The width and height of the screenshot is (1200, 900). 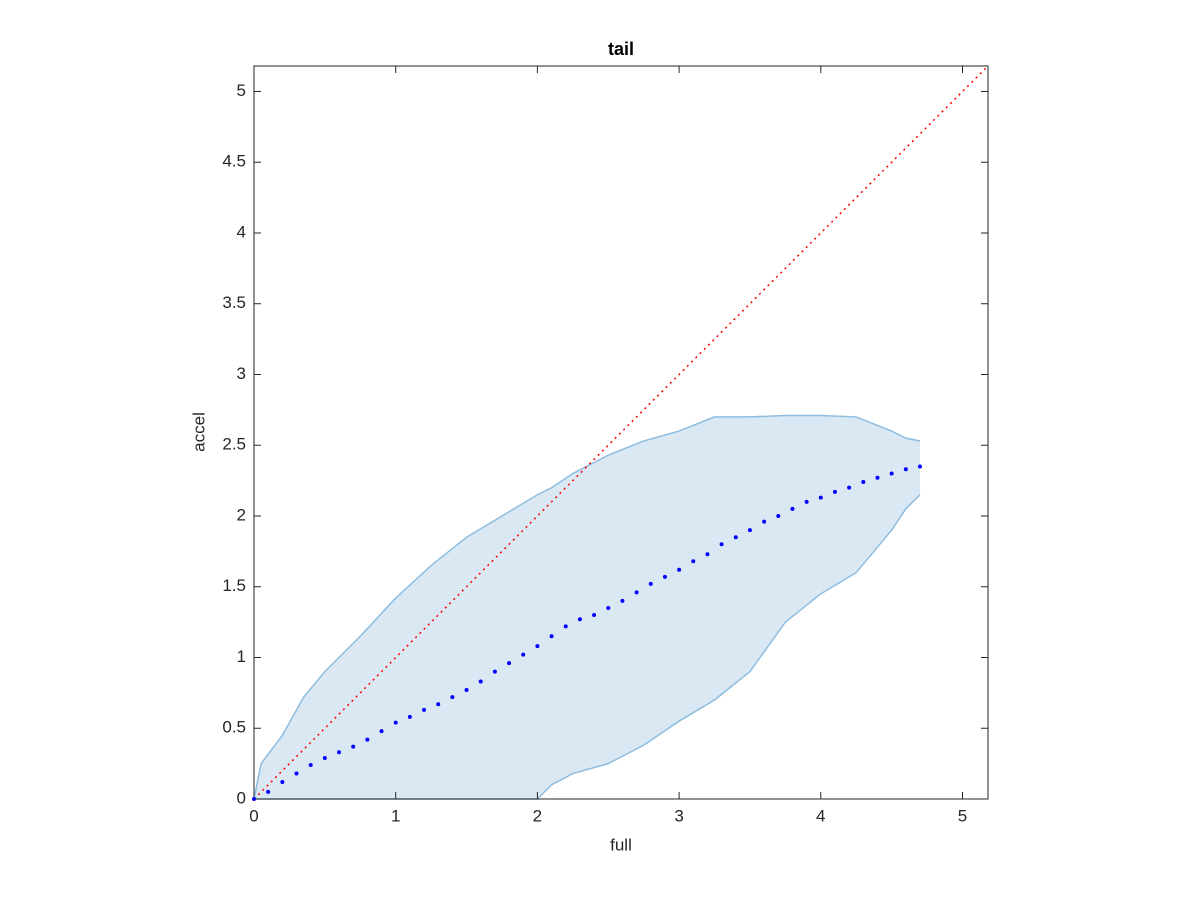 What do you see at coordinates (241, 373) in the screenshot?
I see `y-tick-label: 3` at bounding box center [241, 373].